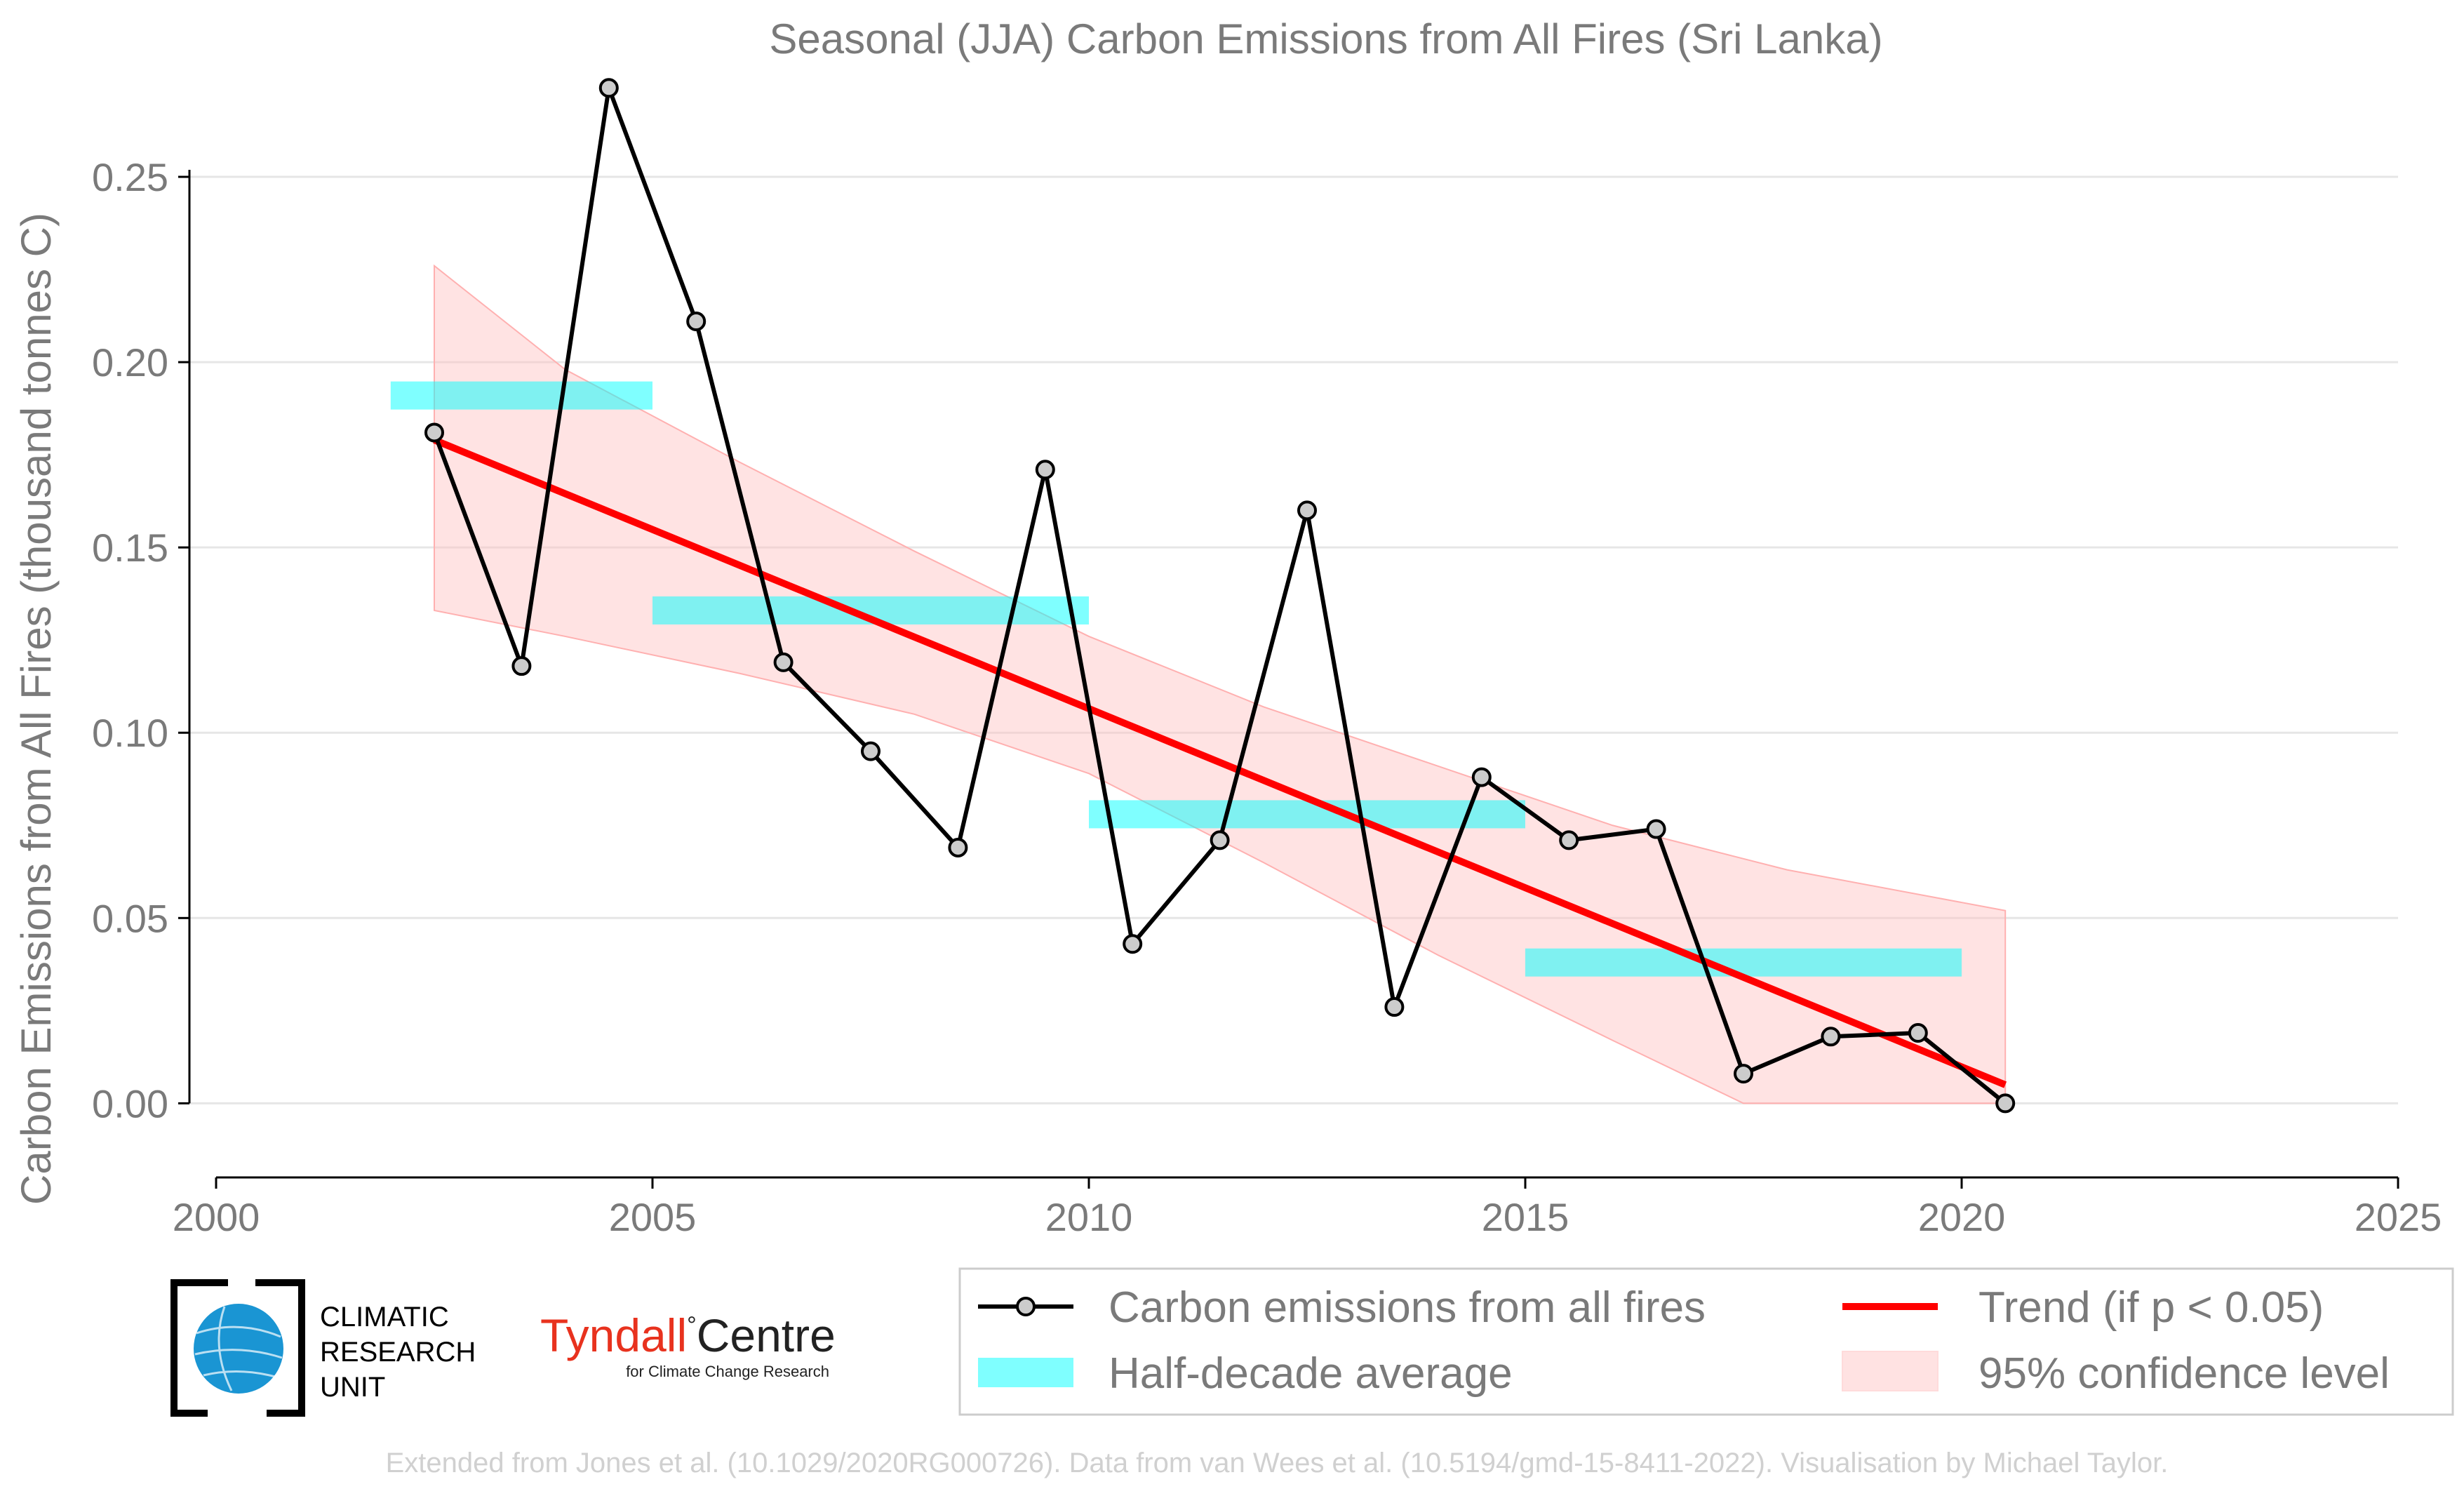 This screenshot has width=2464, height=1496. Describe the element at coordinates (2398, 1217) in the screenshot. I see `x-tick-label-5: 2025` at that location.